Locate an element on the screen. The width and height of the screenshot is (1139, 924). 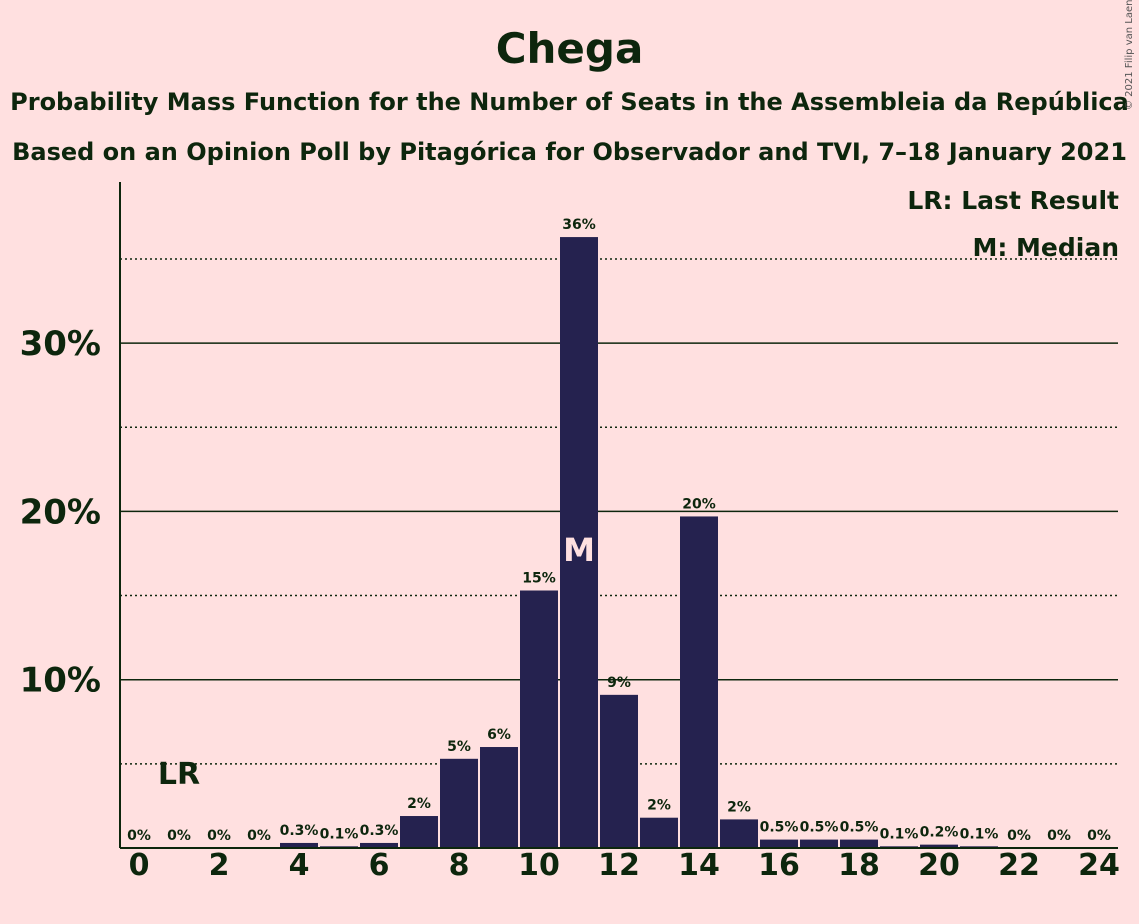
y-tick-label-30: 30% is located at coordinates (60, 344).